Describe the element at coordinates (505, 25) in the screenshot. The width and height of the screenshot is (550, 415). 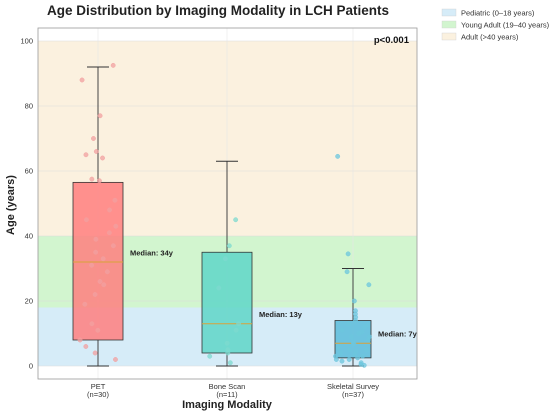
I see `legend-label-1: Young Adult (19–40 years)` at that location.